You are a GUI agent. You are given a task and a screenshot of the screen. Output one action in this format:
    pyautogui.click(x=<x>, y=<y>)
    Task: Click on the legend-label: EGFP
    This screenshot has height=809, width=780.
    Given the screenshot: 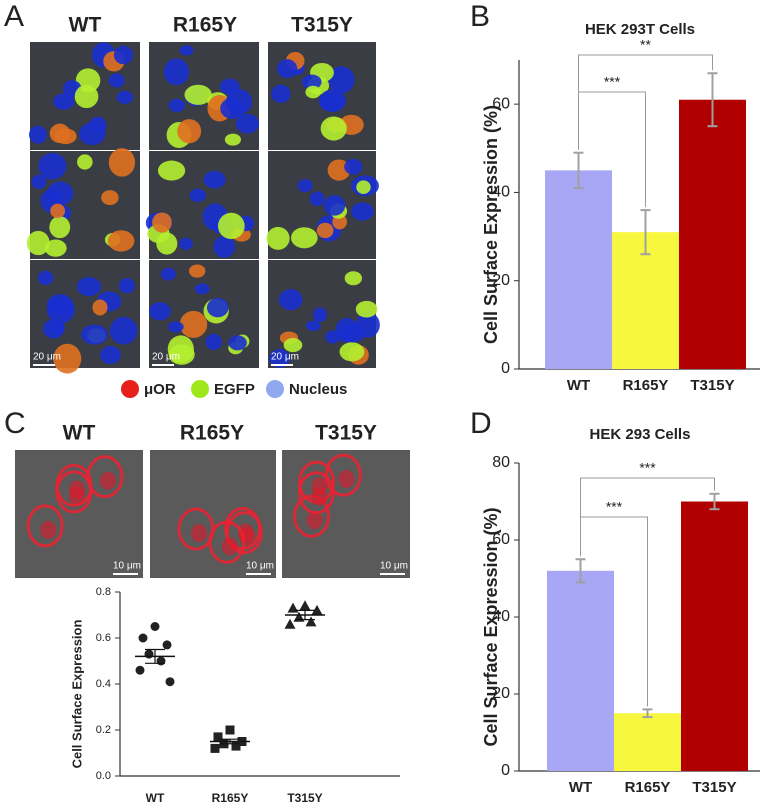 What is the action you would take?
    pyautogui.click(x=234, y=389)
    